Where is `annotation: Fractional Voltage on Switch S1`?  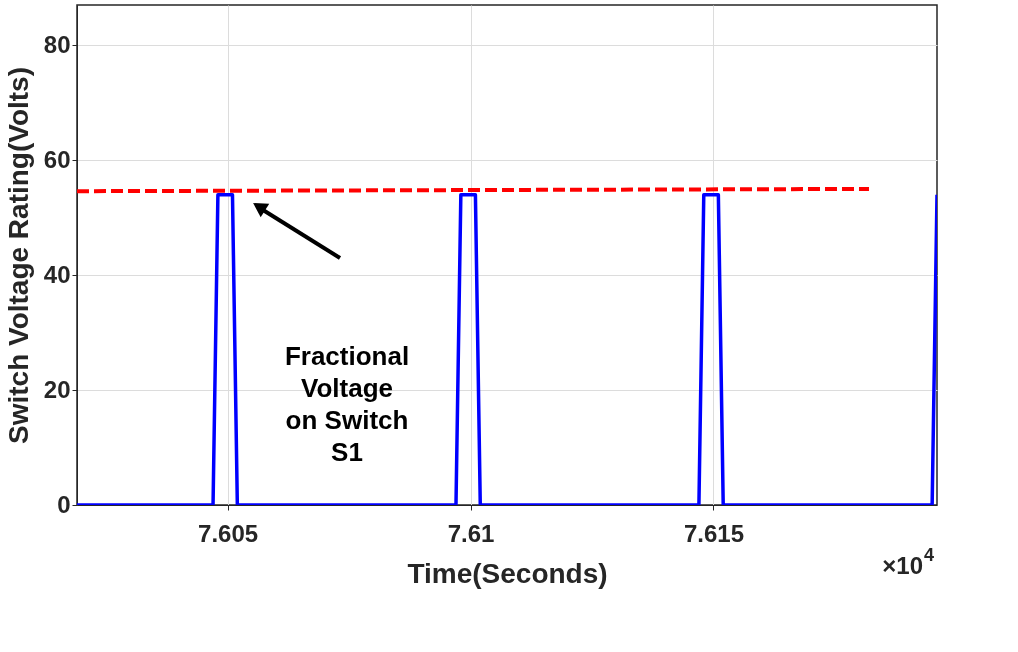
annotation: Fractional Voltage on Switch S1 is located at coordinates (347, 404).